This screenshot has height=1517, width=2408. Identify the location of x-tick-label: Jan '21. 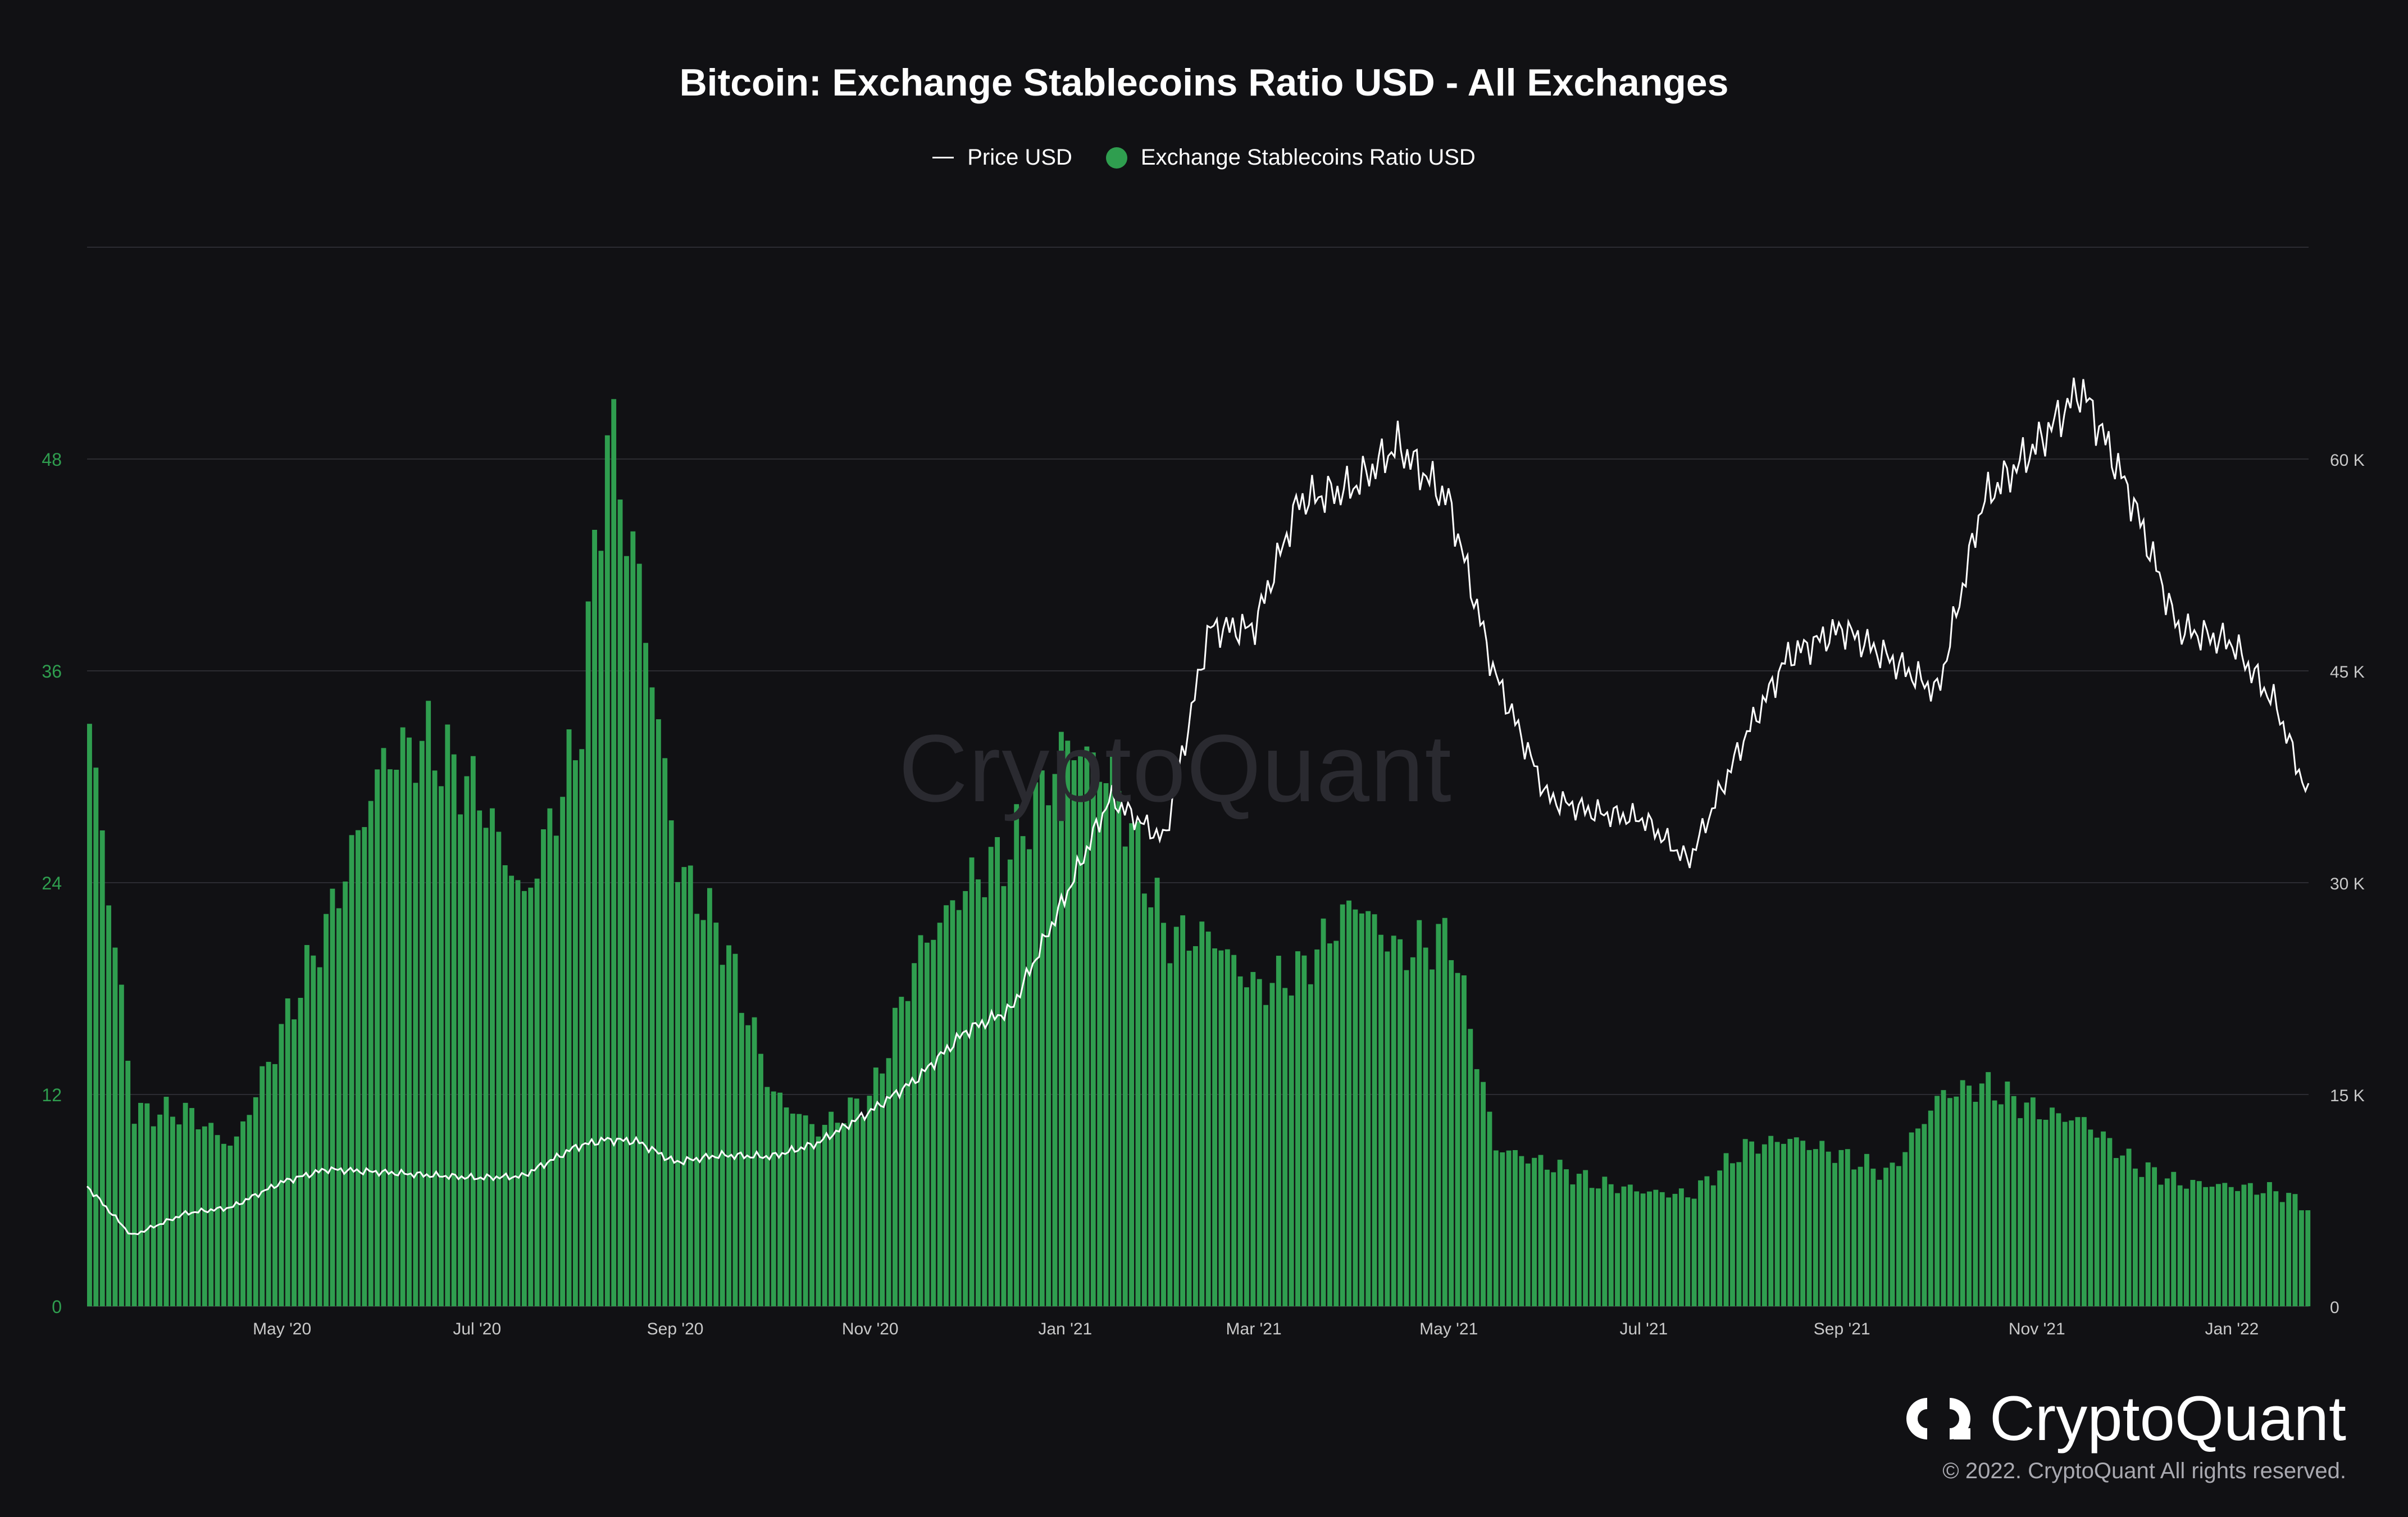
(1065, 1329).